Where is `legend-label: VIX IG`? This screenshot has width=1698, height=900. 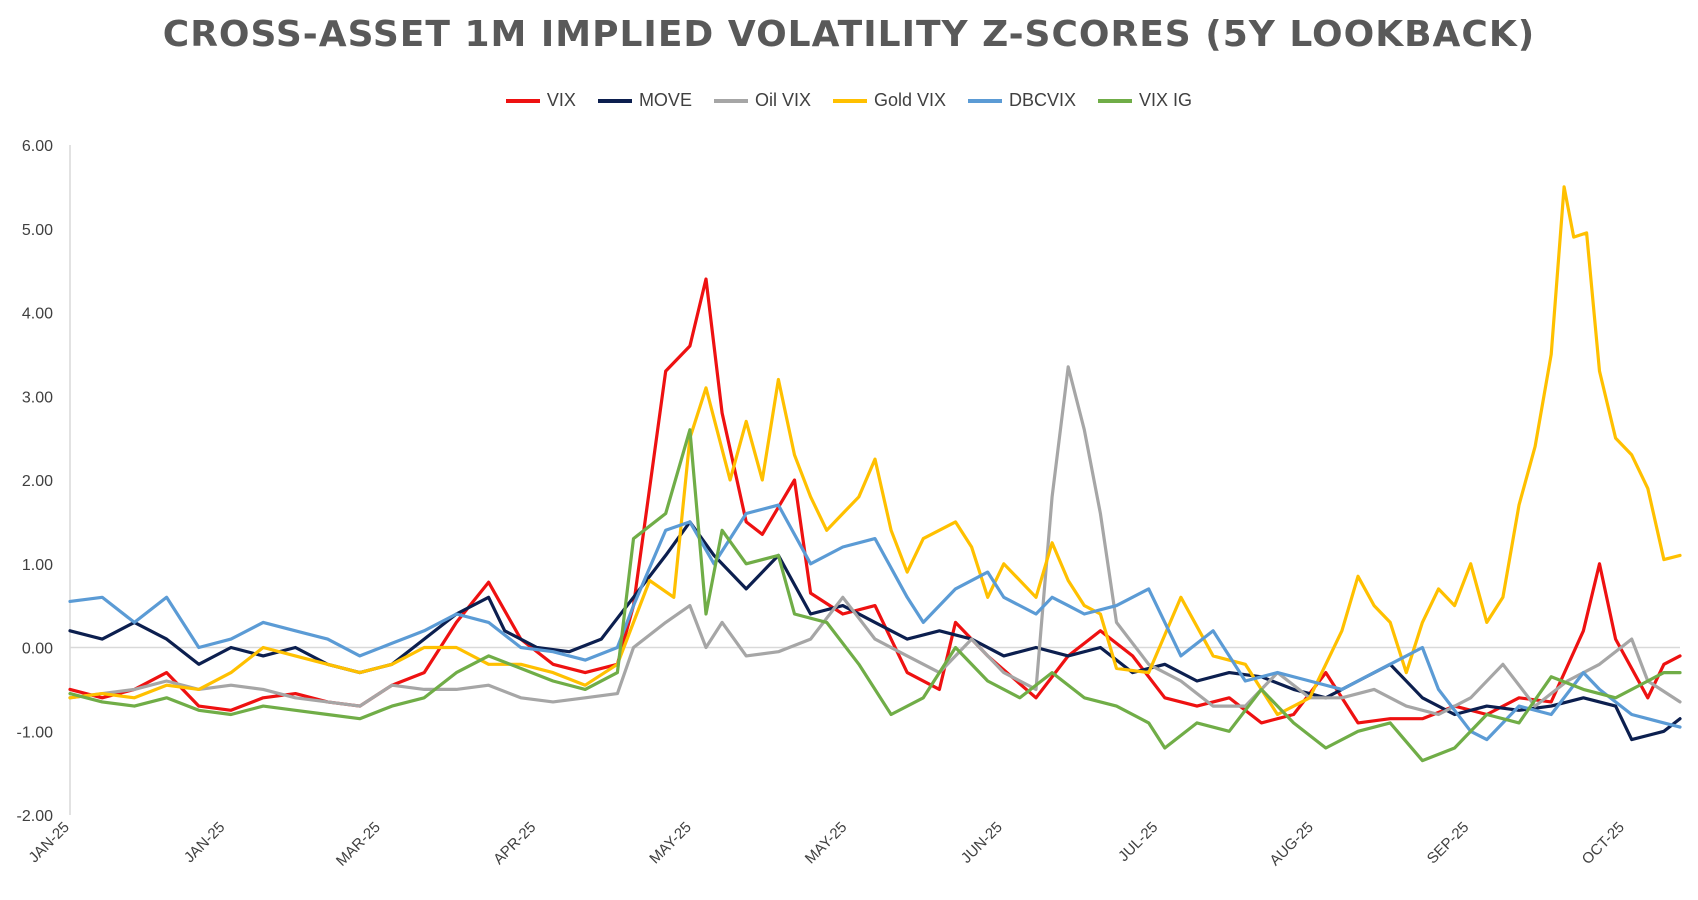
legend-label: VIX IG is located at coordinates (1166, 100).